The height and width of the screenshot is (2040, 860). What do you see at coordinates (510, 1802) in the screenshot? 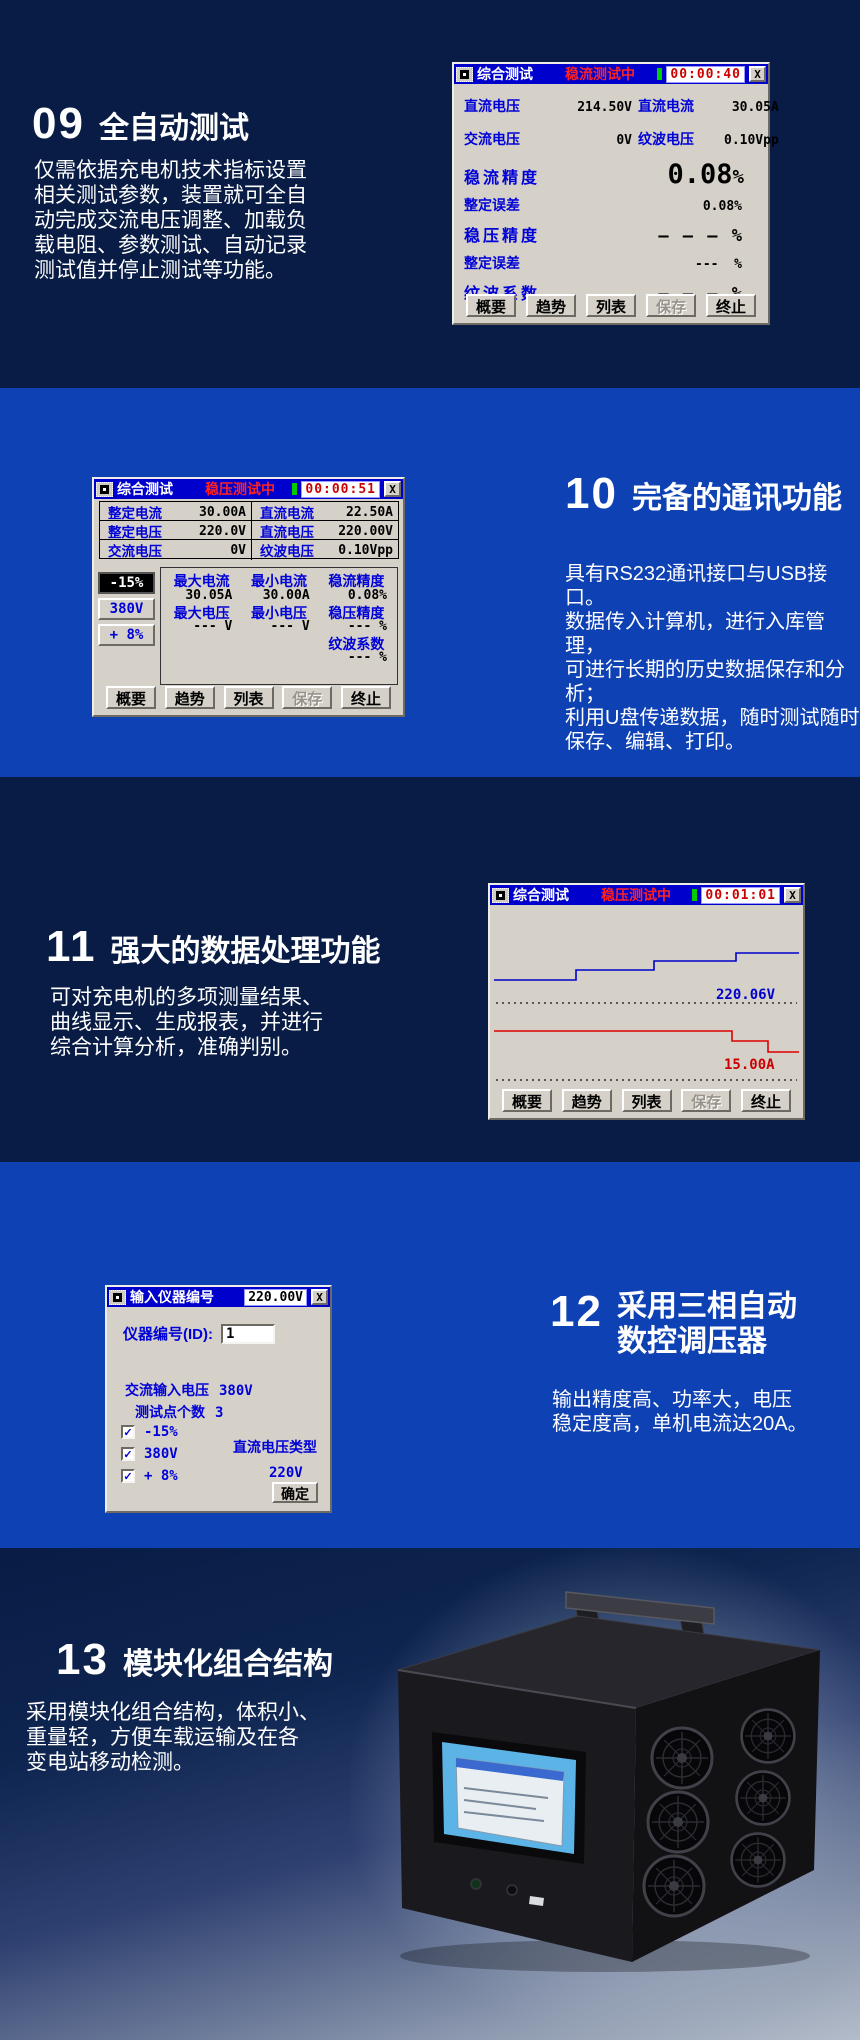
I see `screen-window` at bounding box center [510, 1802].